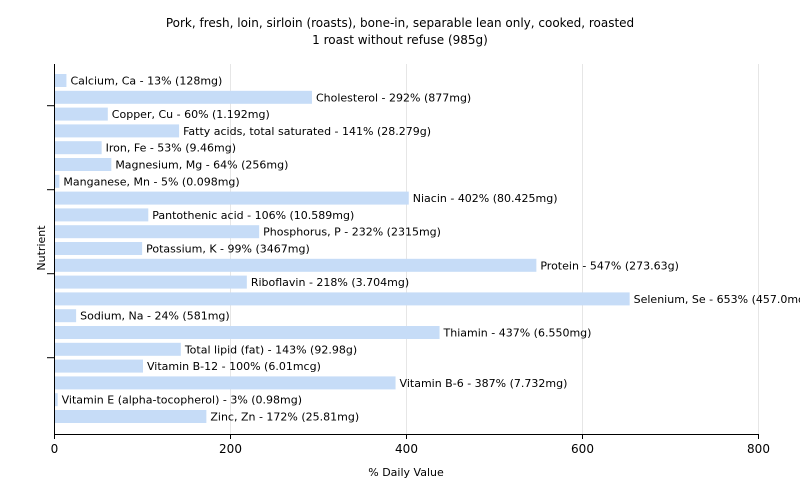  I want to click on bar-label: Sodium, Na - 24% (581mg), so click(155, 316).